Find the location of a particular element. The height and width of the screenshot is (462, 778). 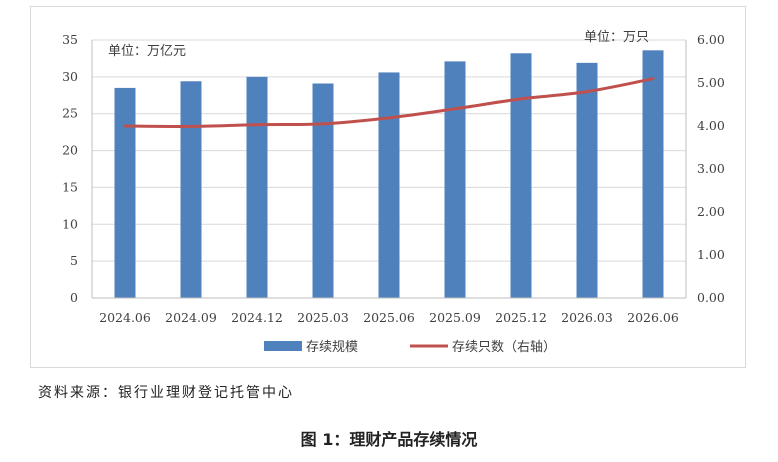

x-tick-label: 2025.09 is located at coordinates (455, 317).